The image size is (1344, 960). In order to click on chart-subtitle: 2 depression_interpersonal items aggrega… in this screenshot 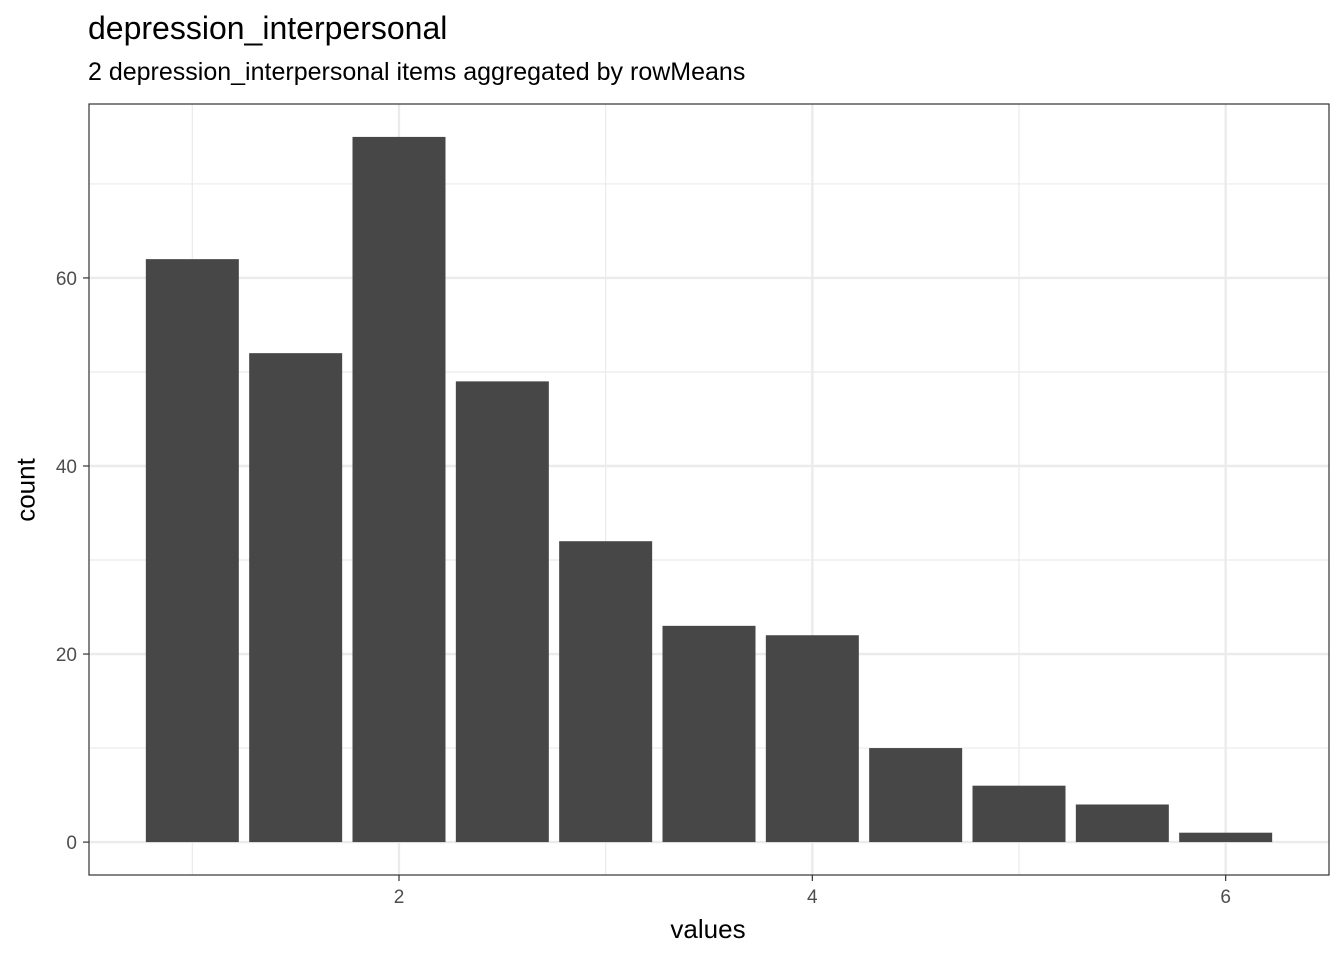, I will do `click(417, 72)`.